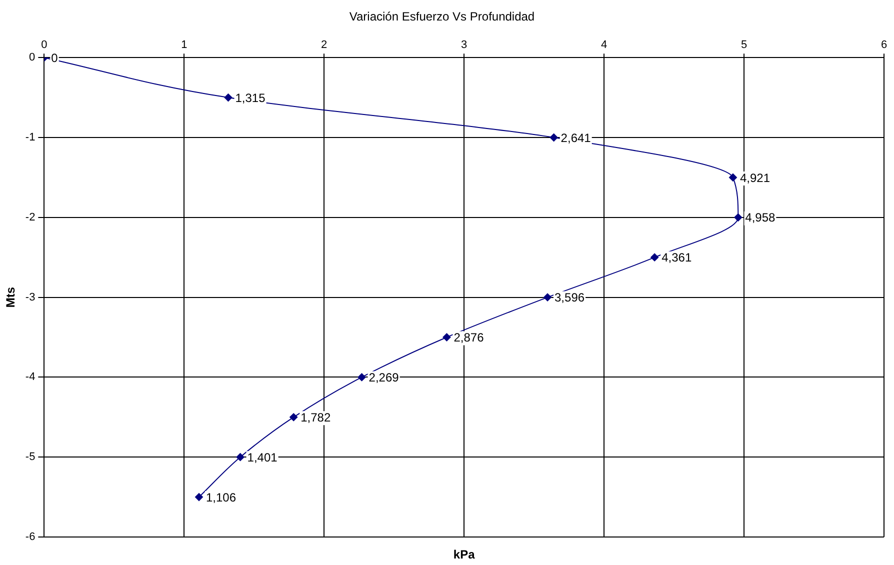  What do you see at coordinates (604, 45) in the screenshot?
I see `x-tick-label: 4` at bounding box center [604, 45].